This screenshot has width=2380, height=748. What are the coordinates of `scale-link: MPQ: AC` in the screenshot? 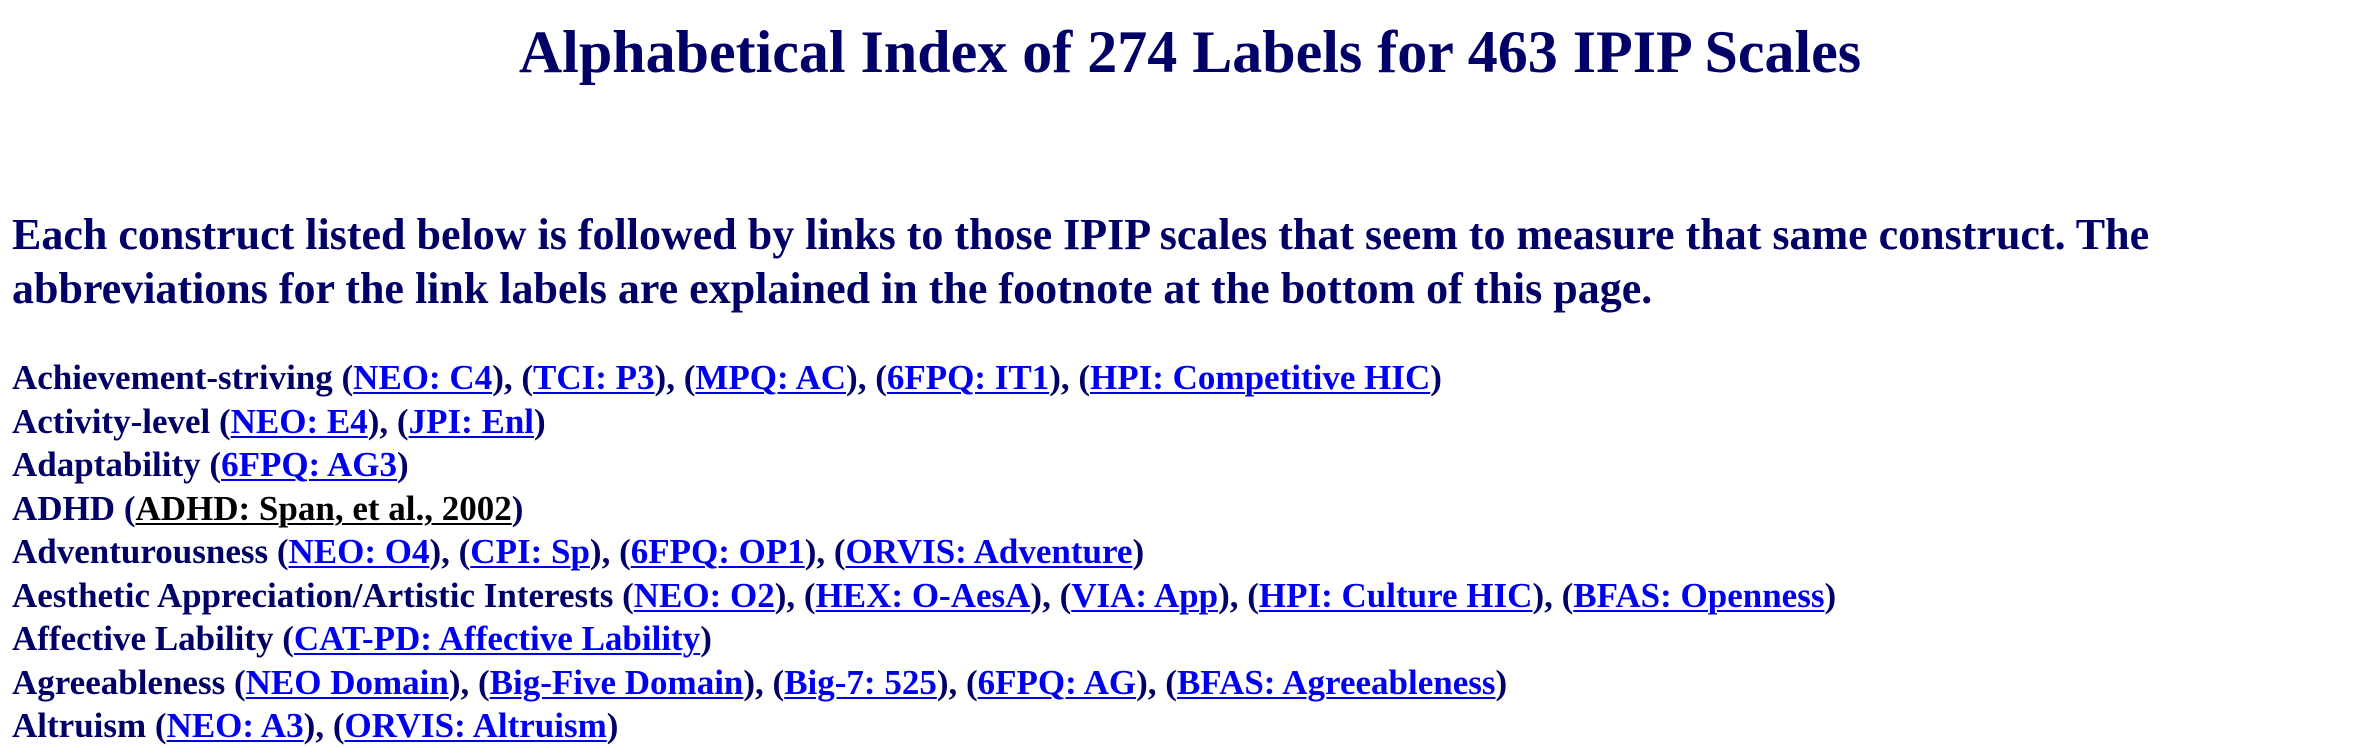 It's located at (771, 377).